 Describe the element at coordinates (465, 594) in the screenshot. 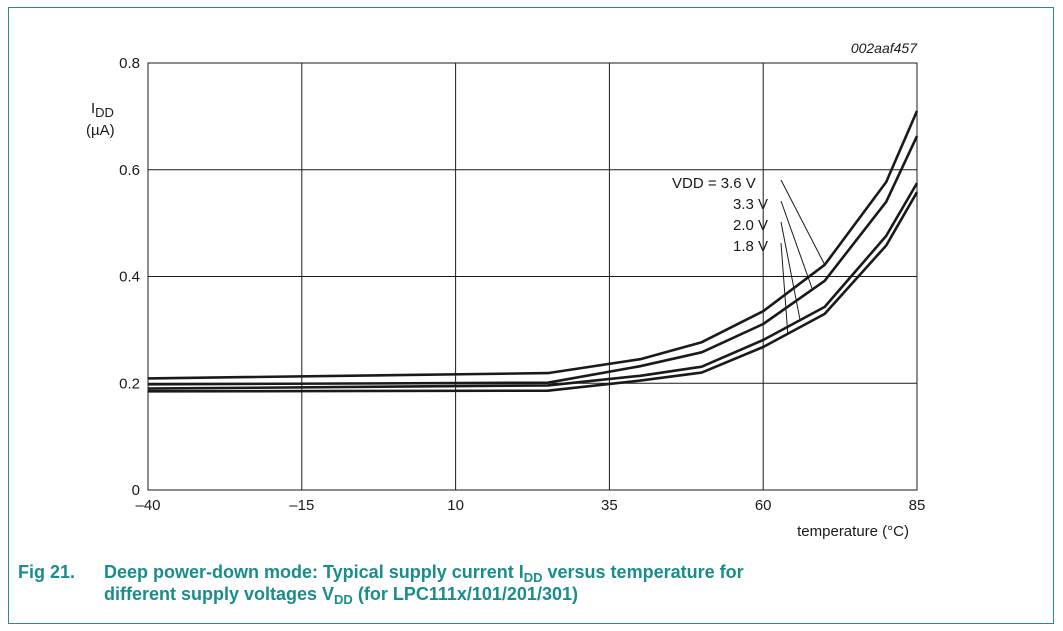

I see `caption-line2-b: (for LPC111x/101/201/301)` at that location.